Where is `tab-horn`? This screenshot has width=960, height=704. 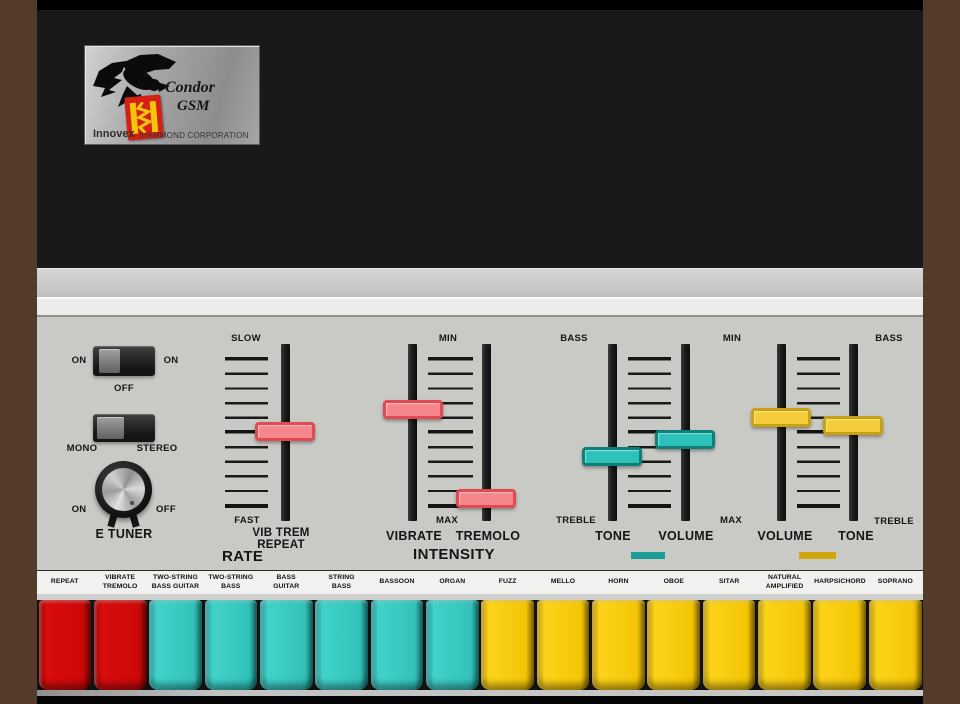
tab-horn is located at coordinates (618, 645).